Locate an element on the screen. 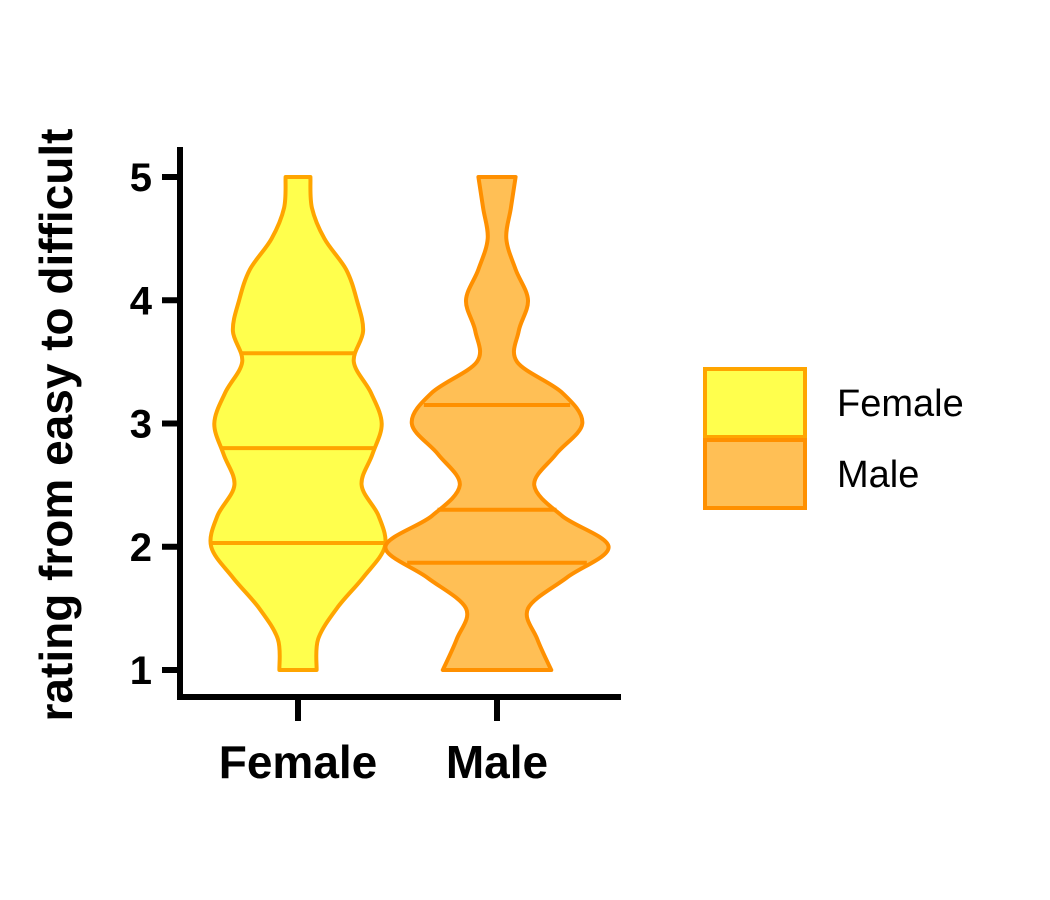 Image resolution: width=1050 pixels, height=900 pixels. x-ticks: Female Male is located at coordinates (383, 742).